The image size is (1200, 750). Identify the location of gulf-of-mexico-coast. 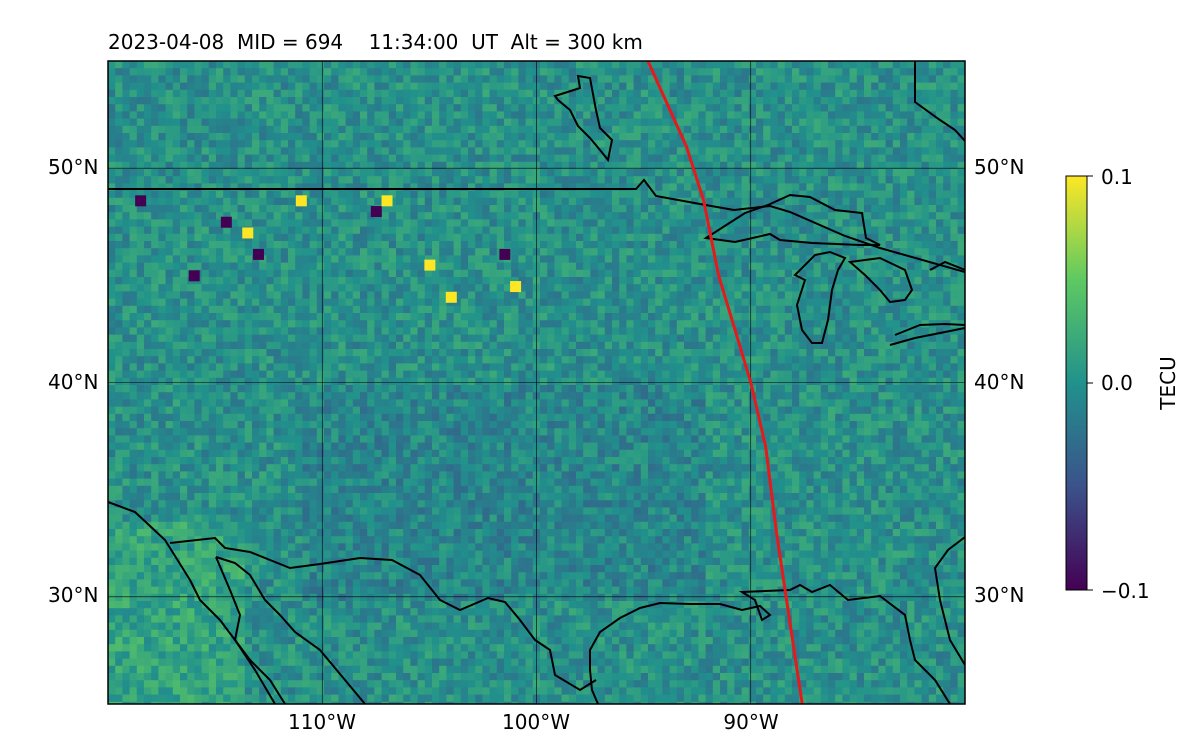
(770, 643).